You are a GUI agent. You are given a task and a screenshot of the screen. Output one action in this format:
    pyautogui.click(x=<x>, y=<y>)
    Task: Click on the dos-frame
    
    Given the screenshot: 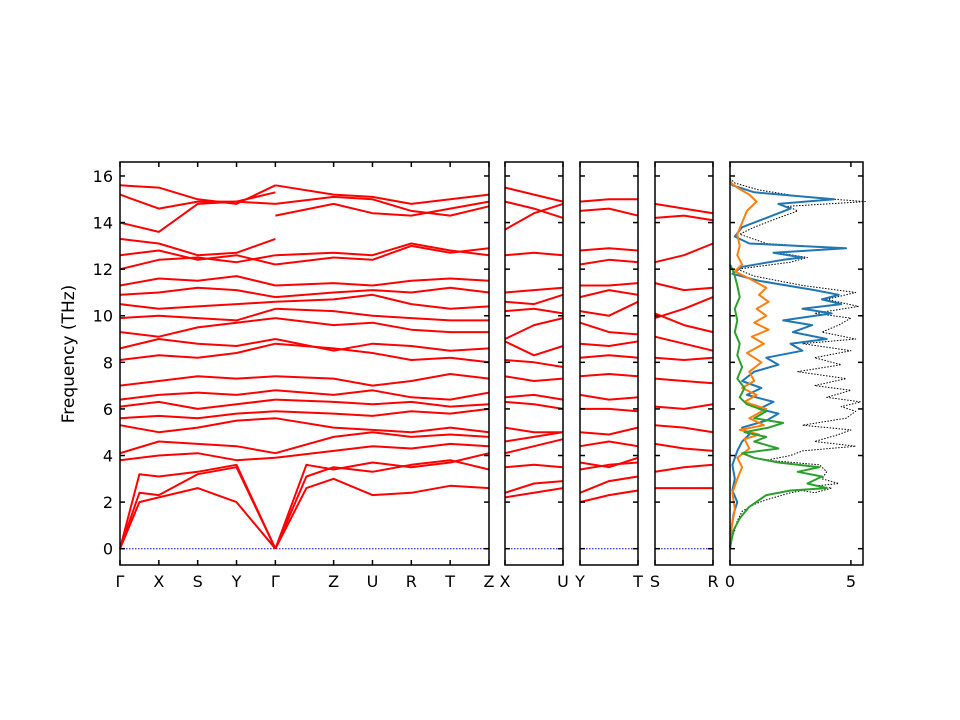 What is the action you would take?
    pyautogui.click(x=796, y=363)
    